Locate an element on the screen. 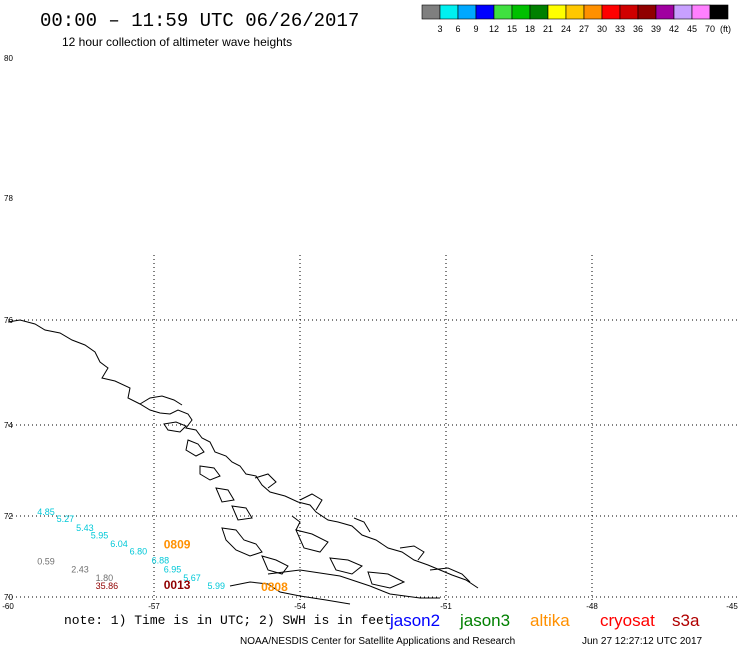 This screenshot has height=650, width=740. legend-tick-label: 30 is located at coordinates (602, 29).